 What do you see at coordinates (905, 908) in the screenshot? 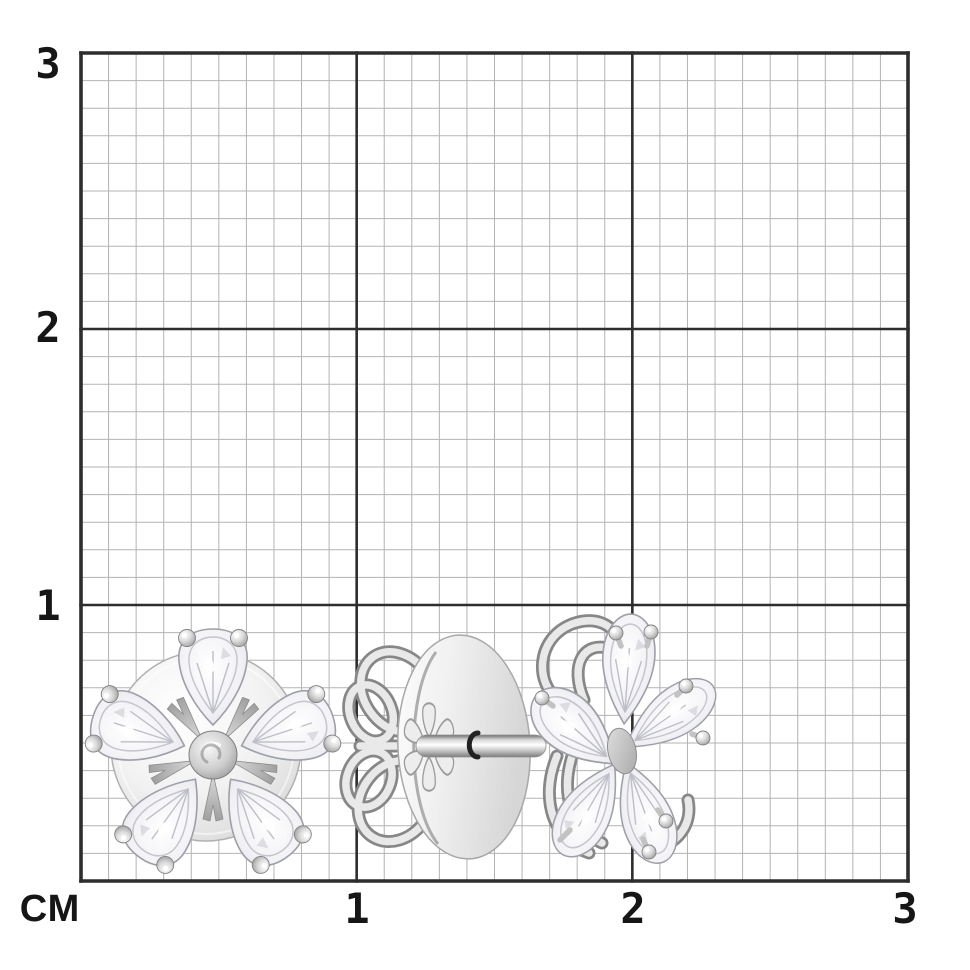
I see `x-axis-label-3cm: 3` at bounding box center [905, 908].